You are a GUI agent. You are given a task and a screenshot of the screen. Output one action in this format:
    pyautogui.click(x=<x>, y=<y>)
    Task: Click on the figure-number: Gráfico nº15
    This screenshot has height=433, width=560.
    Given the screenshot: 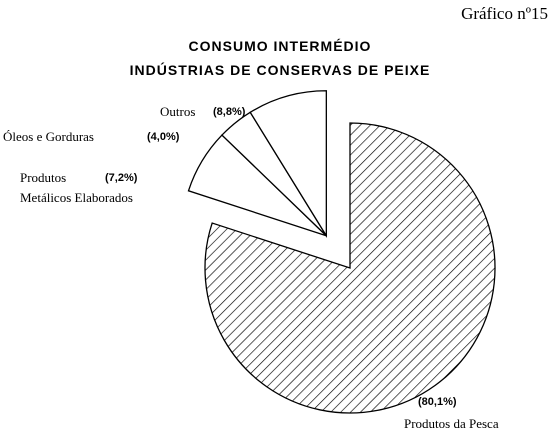 What is the action you would take?
    pyautogui.click(x=504, y=13)
    